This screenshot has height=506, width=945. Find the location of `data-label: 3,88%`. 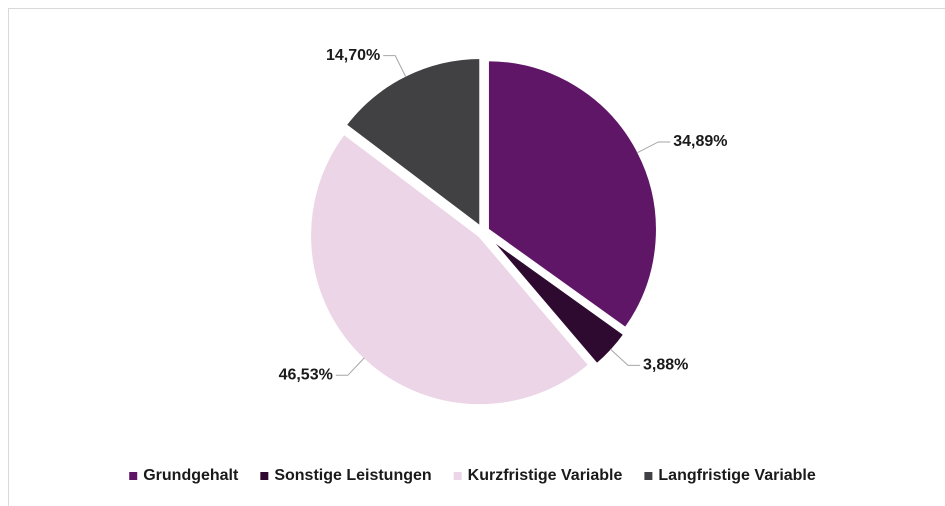

data-label: 3,88% is located at coordinates (665, 365).